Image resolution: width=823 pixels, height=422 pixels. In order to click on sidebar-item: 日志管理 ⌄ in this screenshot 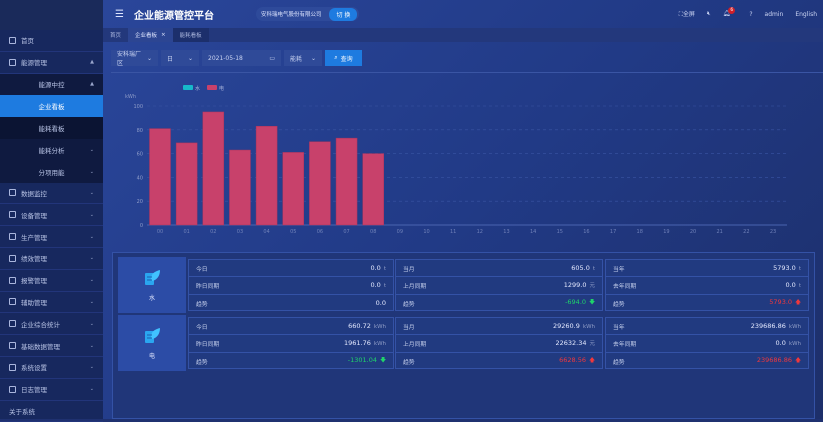, I will do `click(51, 390)`.